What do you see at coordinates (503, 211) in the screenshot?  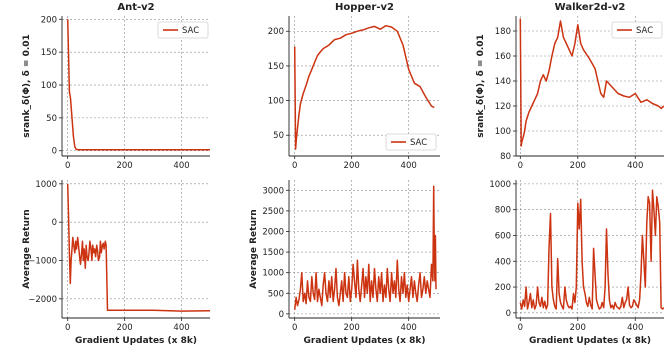 I see `y-tick-label: 800` at bounding box center [503, 211].